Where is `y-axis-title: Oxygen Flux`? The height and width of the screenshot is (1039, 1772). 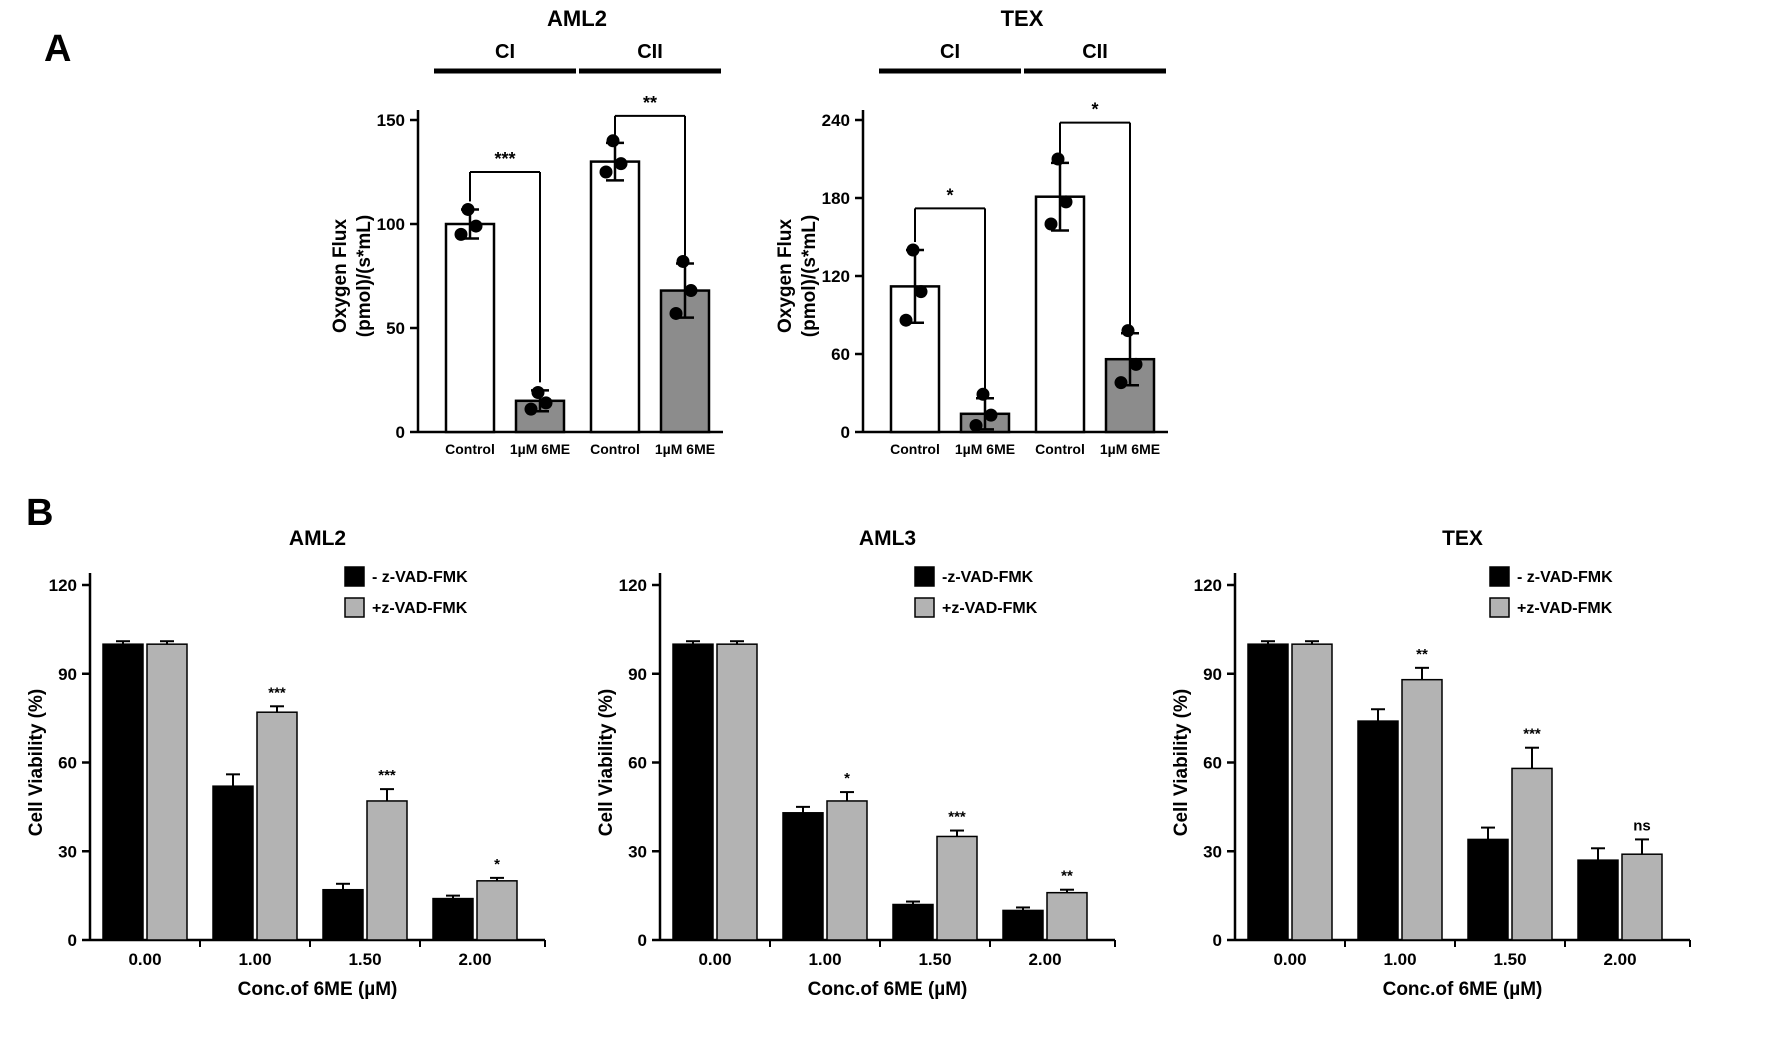
y-axis-title: Oxygen Flux is located at coordinates (785, 276).